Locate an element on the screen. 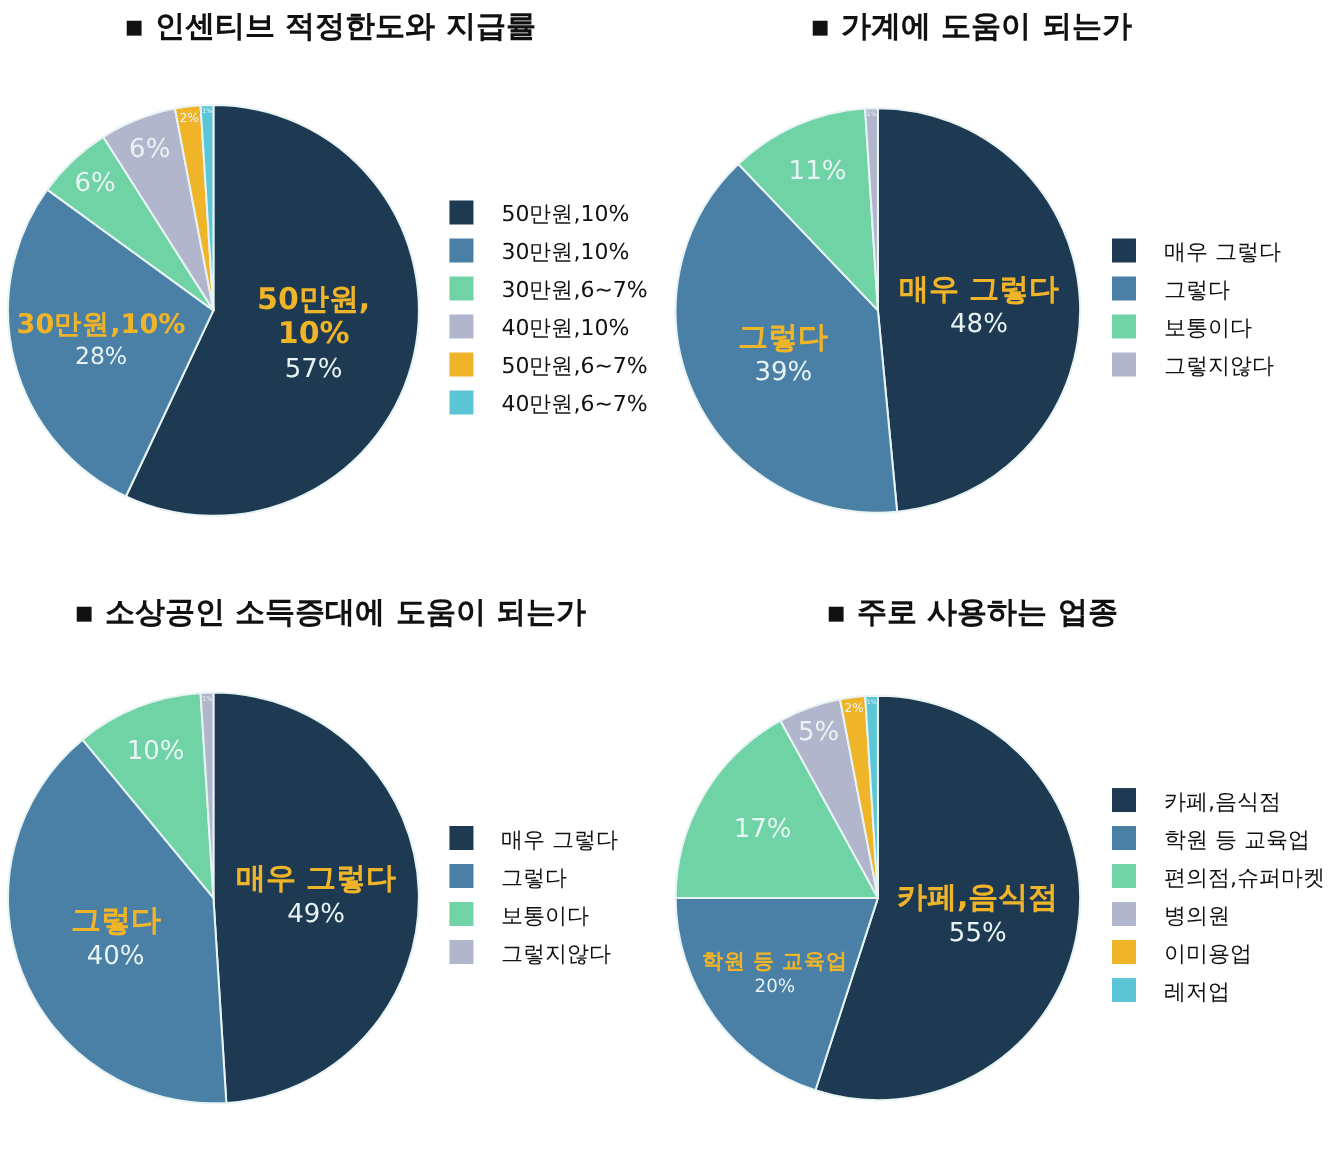 This screenshot has width=1344, height=1168. legend-label: 이미용업 is located at coordinates (1207, 953).